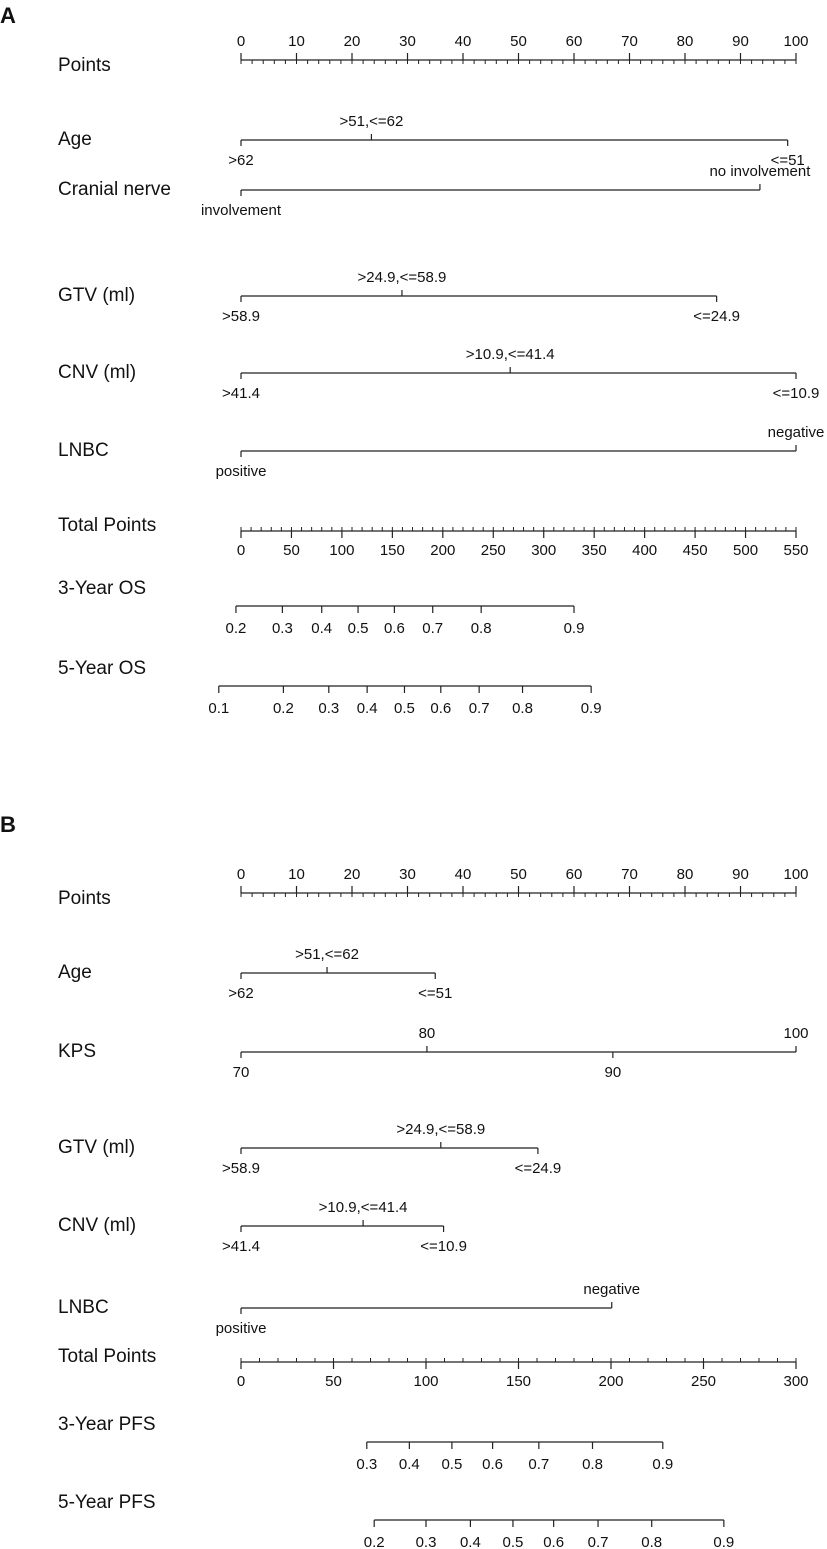  What do you see at coordinates (795, 550) in the screenshot?
I see `tick-label: 550` at bounding box center [795, 550].